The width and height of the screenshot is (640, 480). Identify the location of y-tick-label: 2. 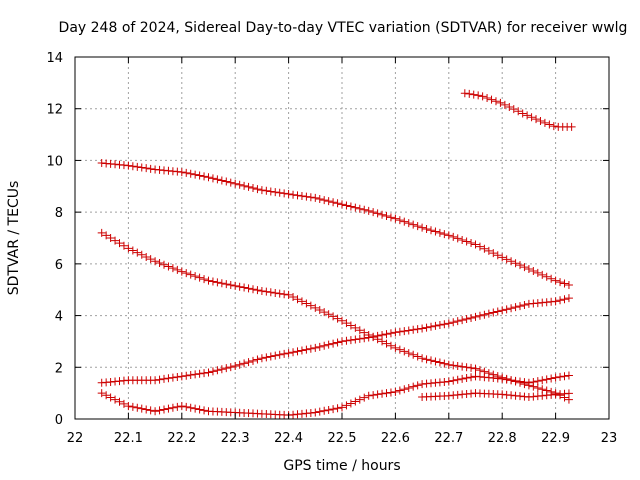
(59, 368).